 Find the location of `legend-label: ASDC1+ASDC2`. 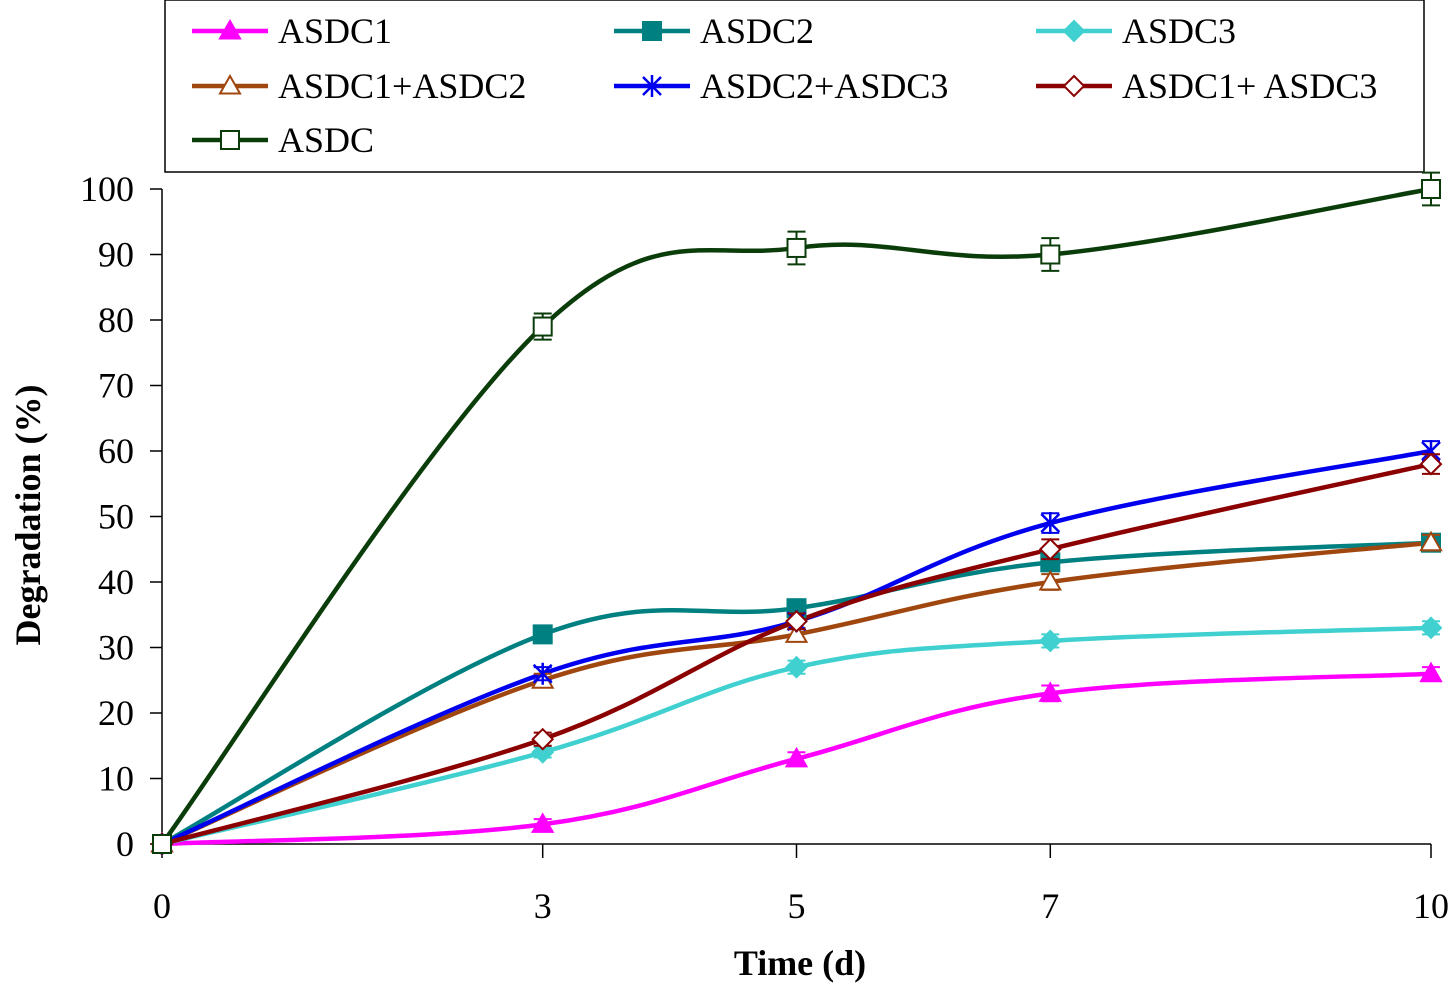

legend-label: ASDC1+ASDC2 is located at coordinates (402, 86).